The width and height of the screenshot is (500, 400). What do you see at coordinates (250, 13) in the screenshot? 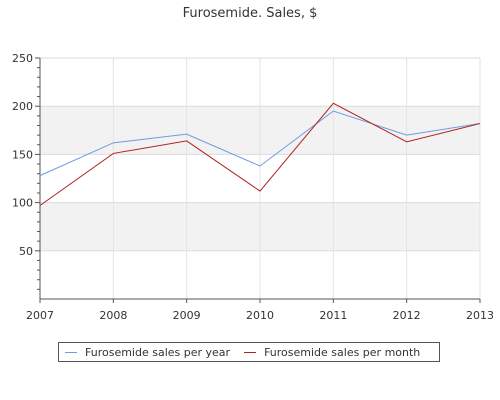
I see `chart-title: Furosemide. Sales, $` at bounding box center [250, 13].